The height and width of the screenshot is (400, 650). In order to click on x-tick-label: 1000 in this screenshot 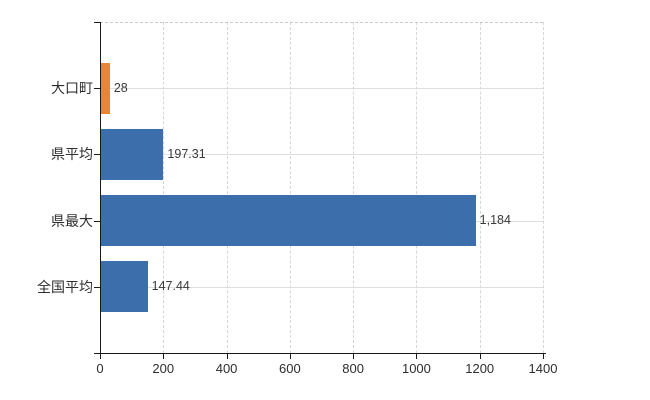, I will do `click(416, 368)`.